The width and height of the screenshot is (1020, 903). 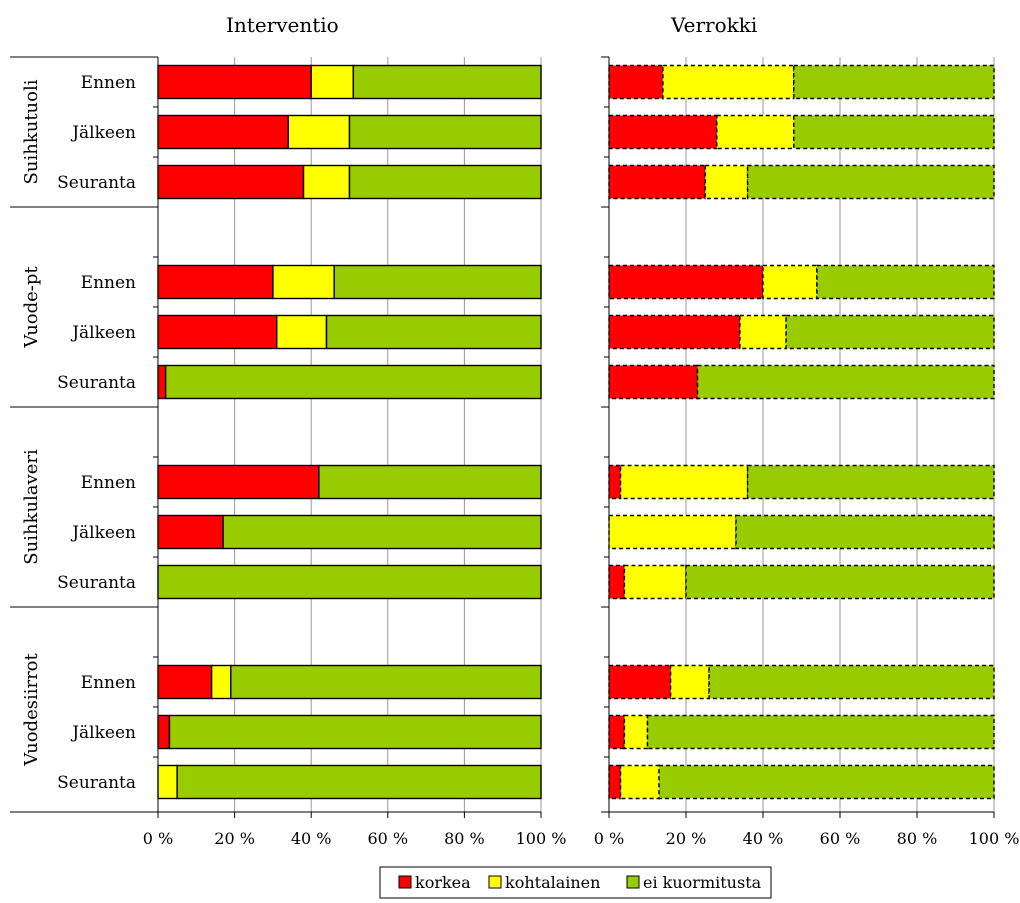 What do you see at coordinates (405, 882) in the screenshot?
I see `legend-swatch-korkea` at bounding box center [405, 882].